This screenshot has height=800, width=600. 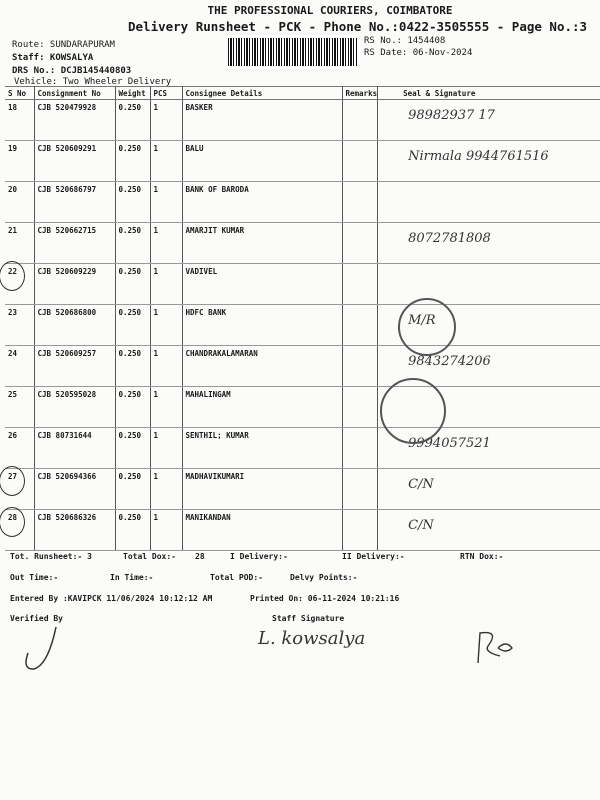 What do you see at coordinates (13, 230) in the screenshot?
I see `cell-text: 21` at bounding box center [13, 230].